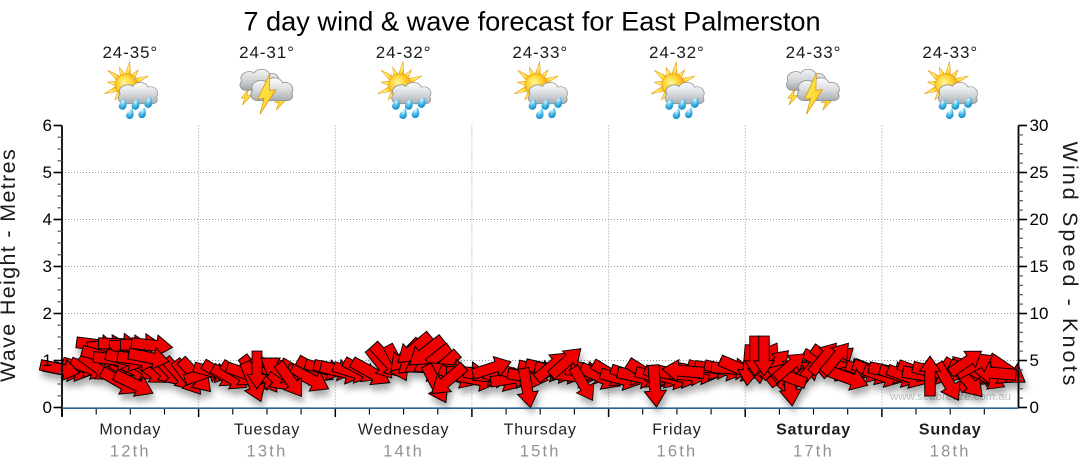  Describe the element at coordinates (1039, 125) in the screenshot. I see `svg-text: 30` at that location.